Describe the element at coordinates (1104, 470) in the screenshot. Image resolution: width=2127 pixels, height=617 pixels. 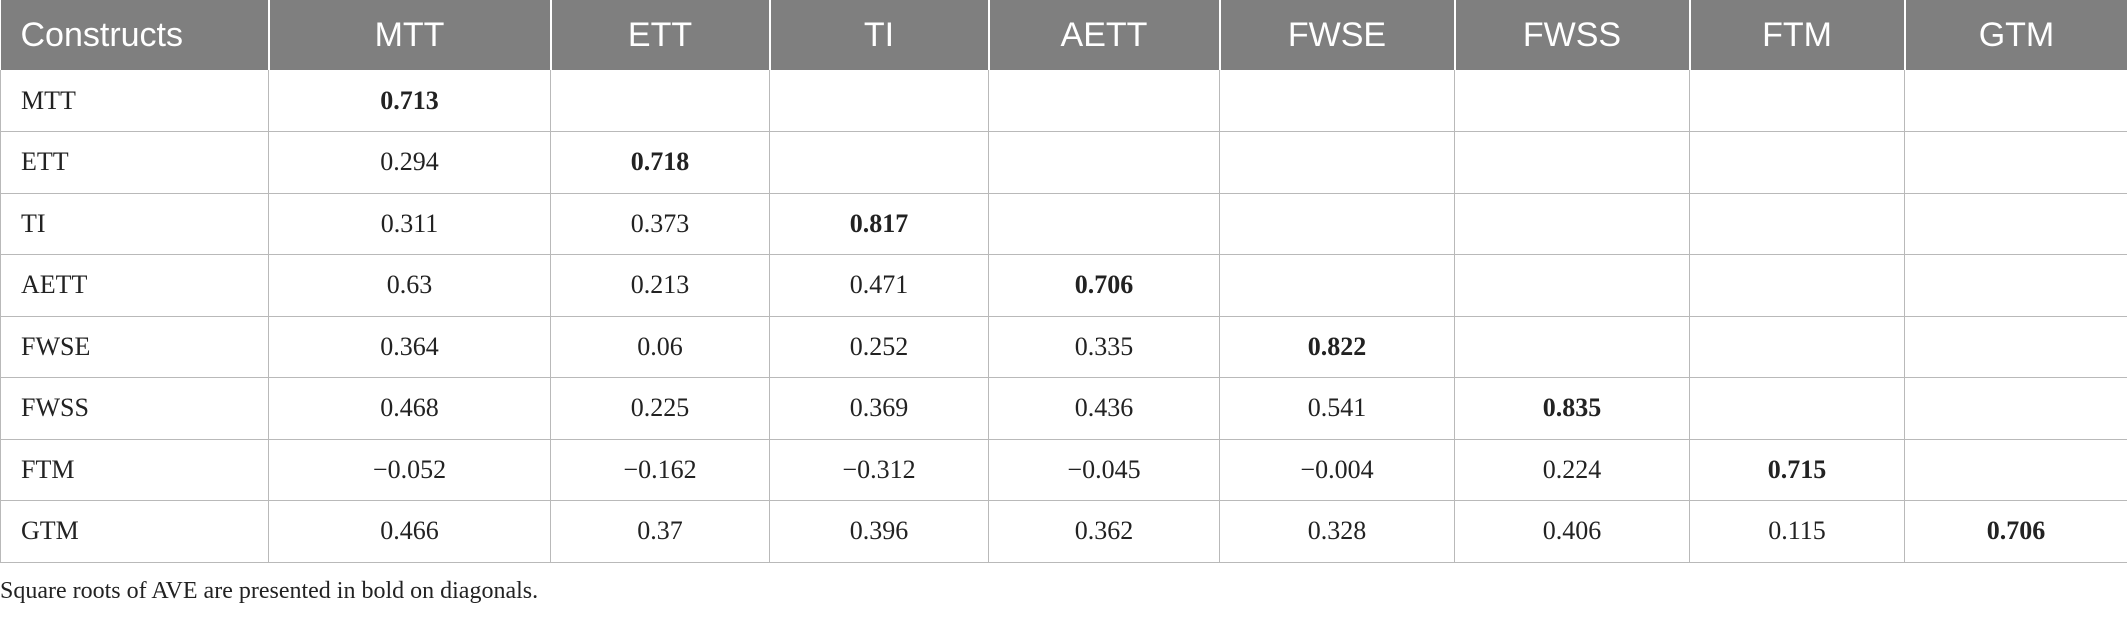
I see `correlation-value-cell: −0.045` at that location.